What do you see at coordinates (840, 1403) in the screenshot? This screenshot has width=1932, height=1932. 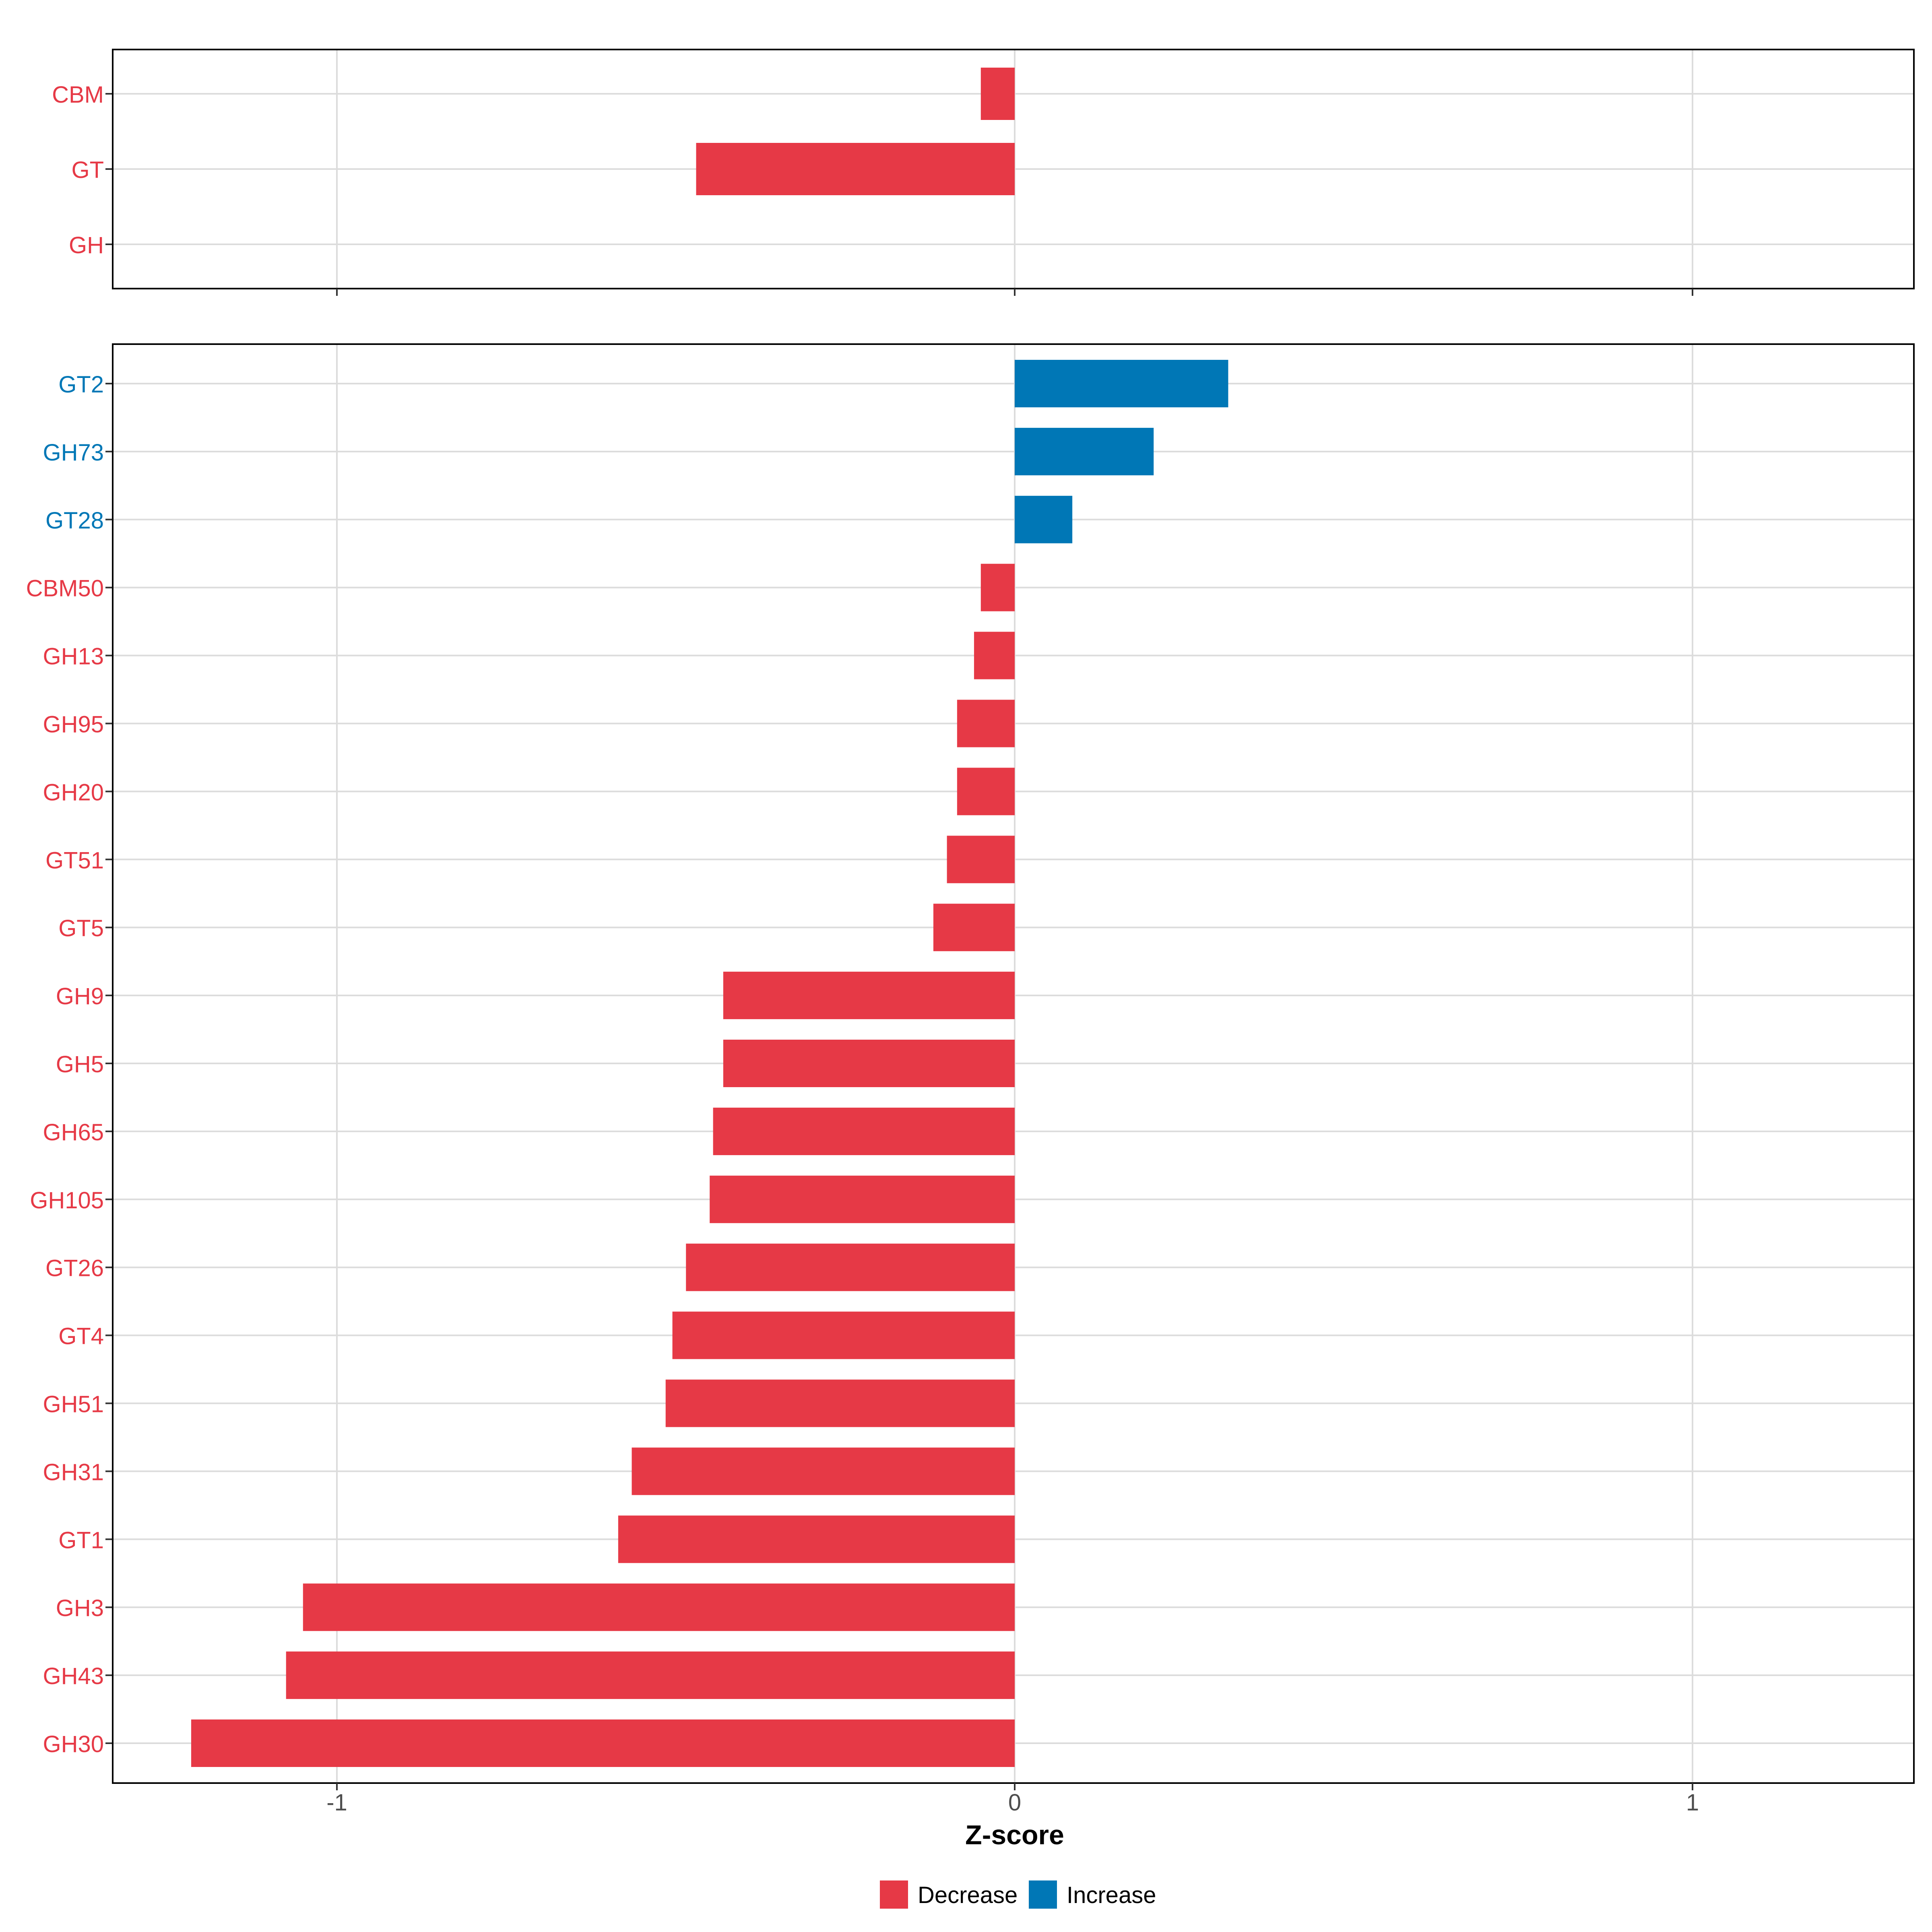 I see `bar-gh51` at bounding box center [840, 1403].